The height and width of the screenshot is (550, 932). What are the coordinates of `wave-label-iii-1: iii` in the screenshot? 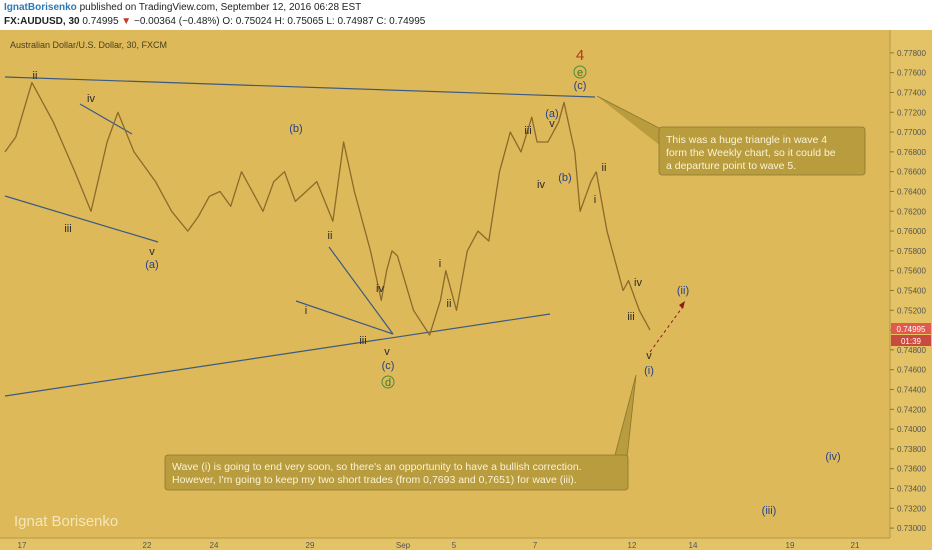 It's located at (67, 229).